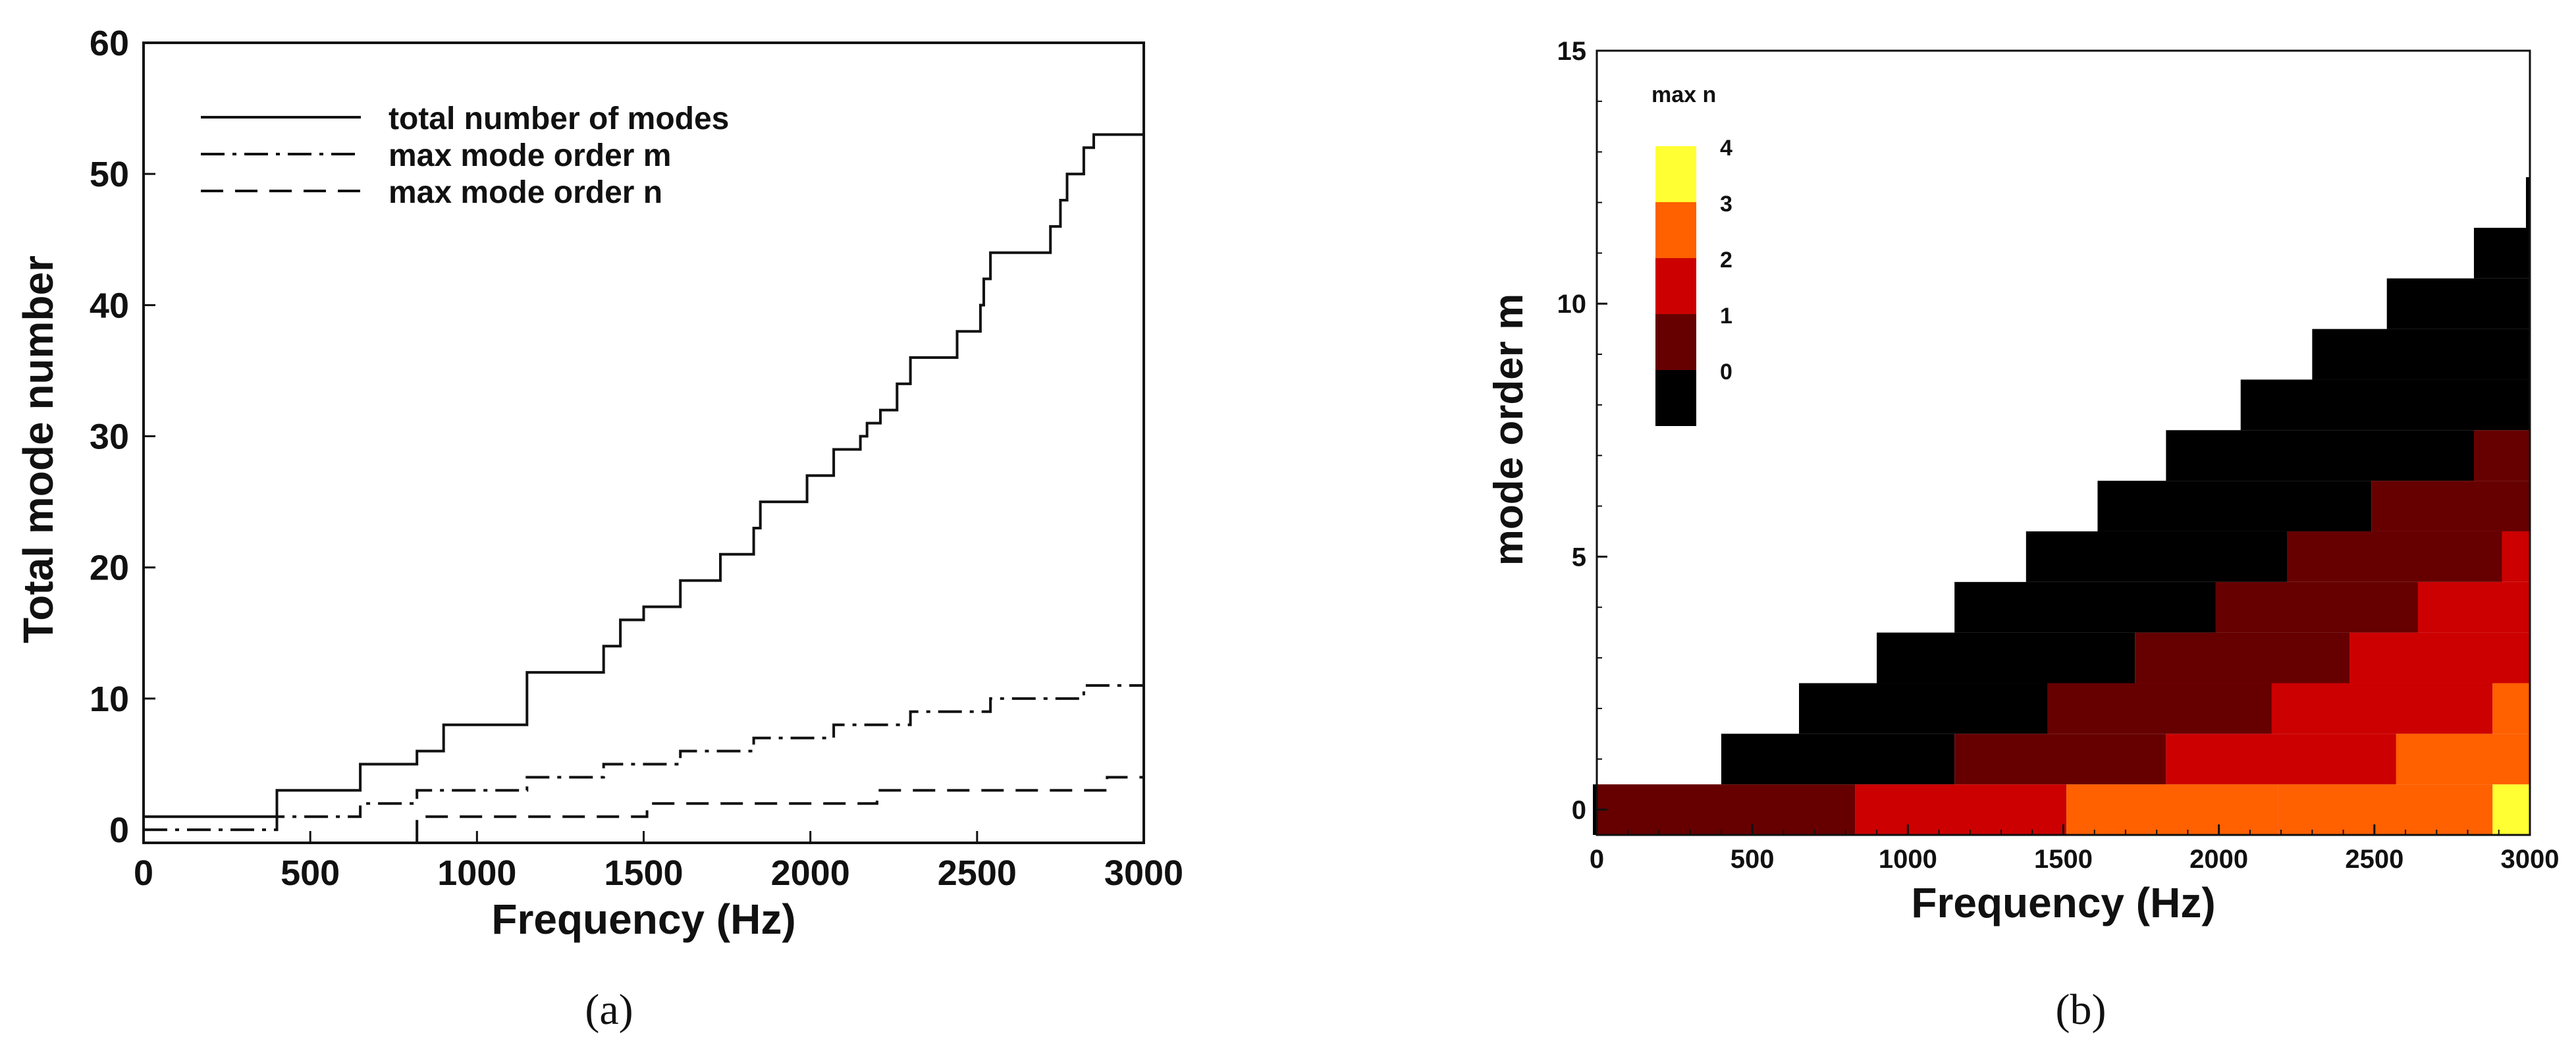 This screenshot has height=1045, width=2576. Describe the element at coordinates (109, 43) in the screenshot. I see `y-tick-label: 60` at that location.